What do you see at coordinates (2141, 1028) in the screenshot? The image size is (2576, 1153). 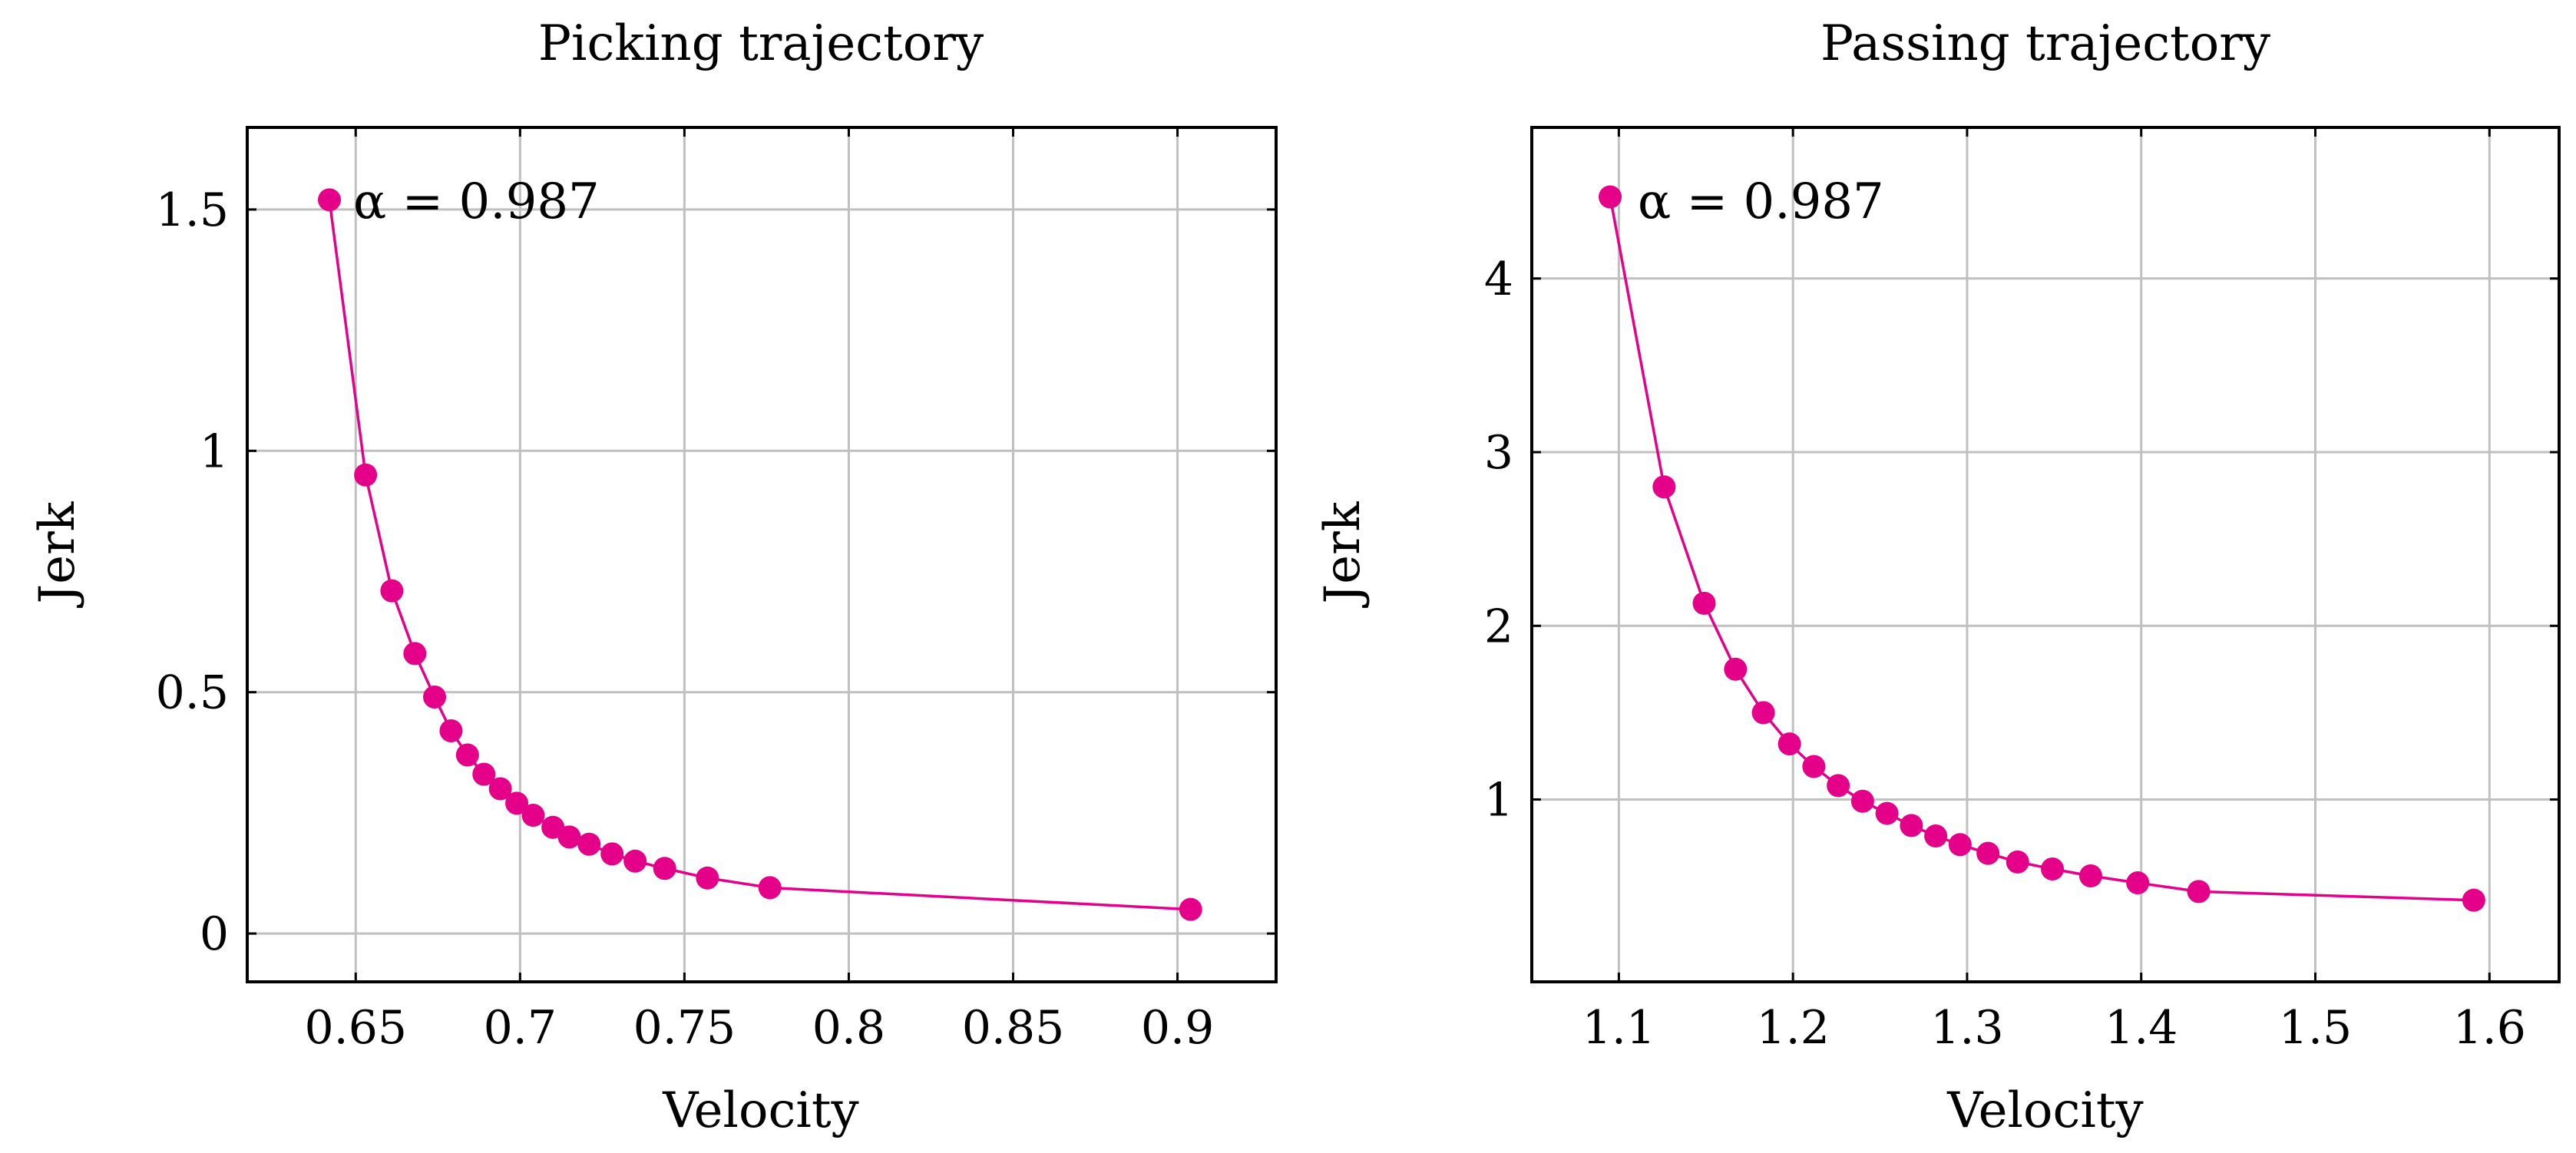 I see `x-tick-label: 1.4` at bounding box center [2141, 1028].